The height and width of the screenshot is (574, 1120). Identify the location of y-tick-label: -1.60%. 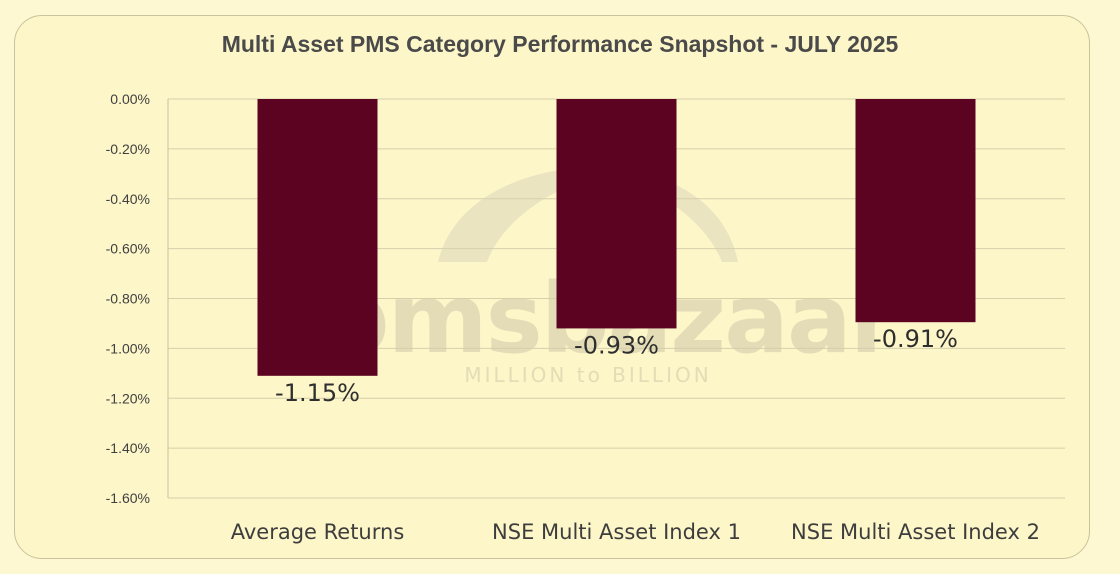
(128, 498).